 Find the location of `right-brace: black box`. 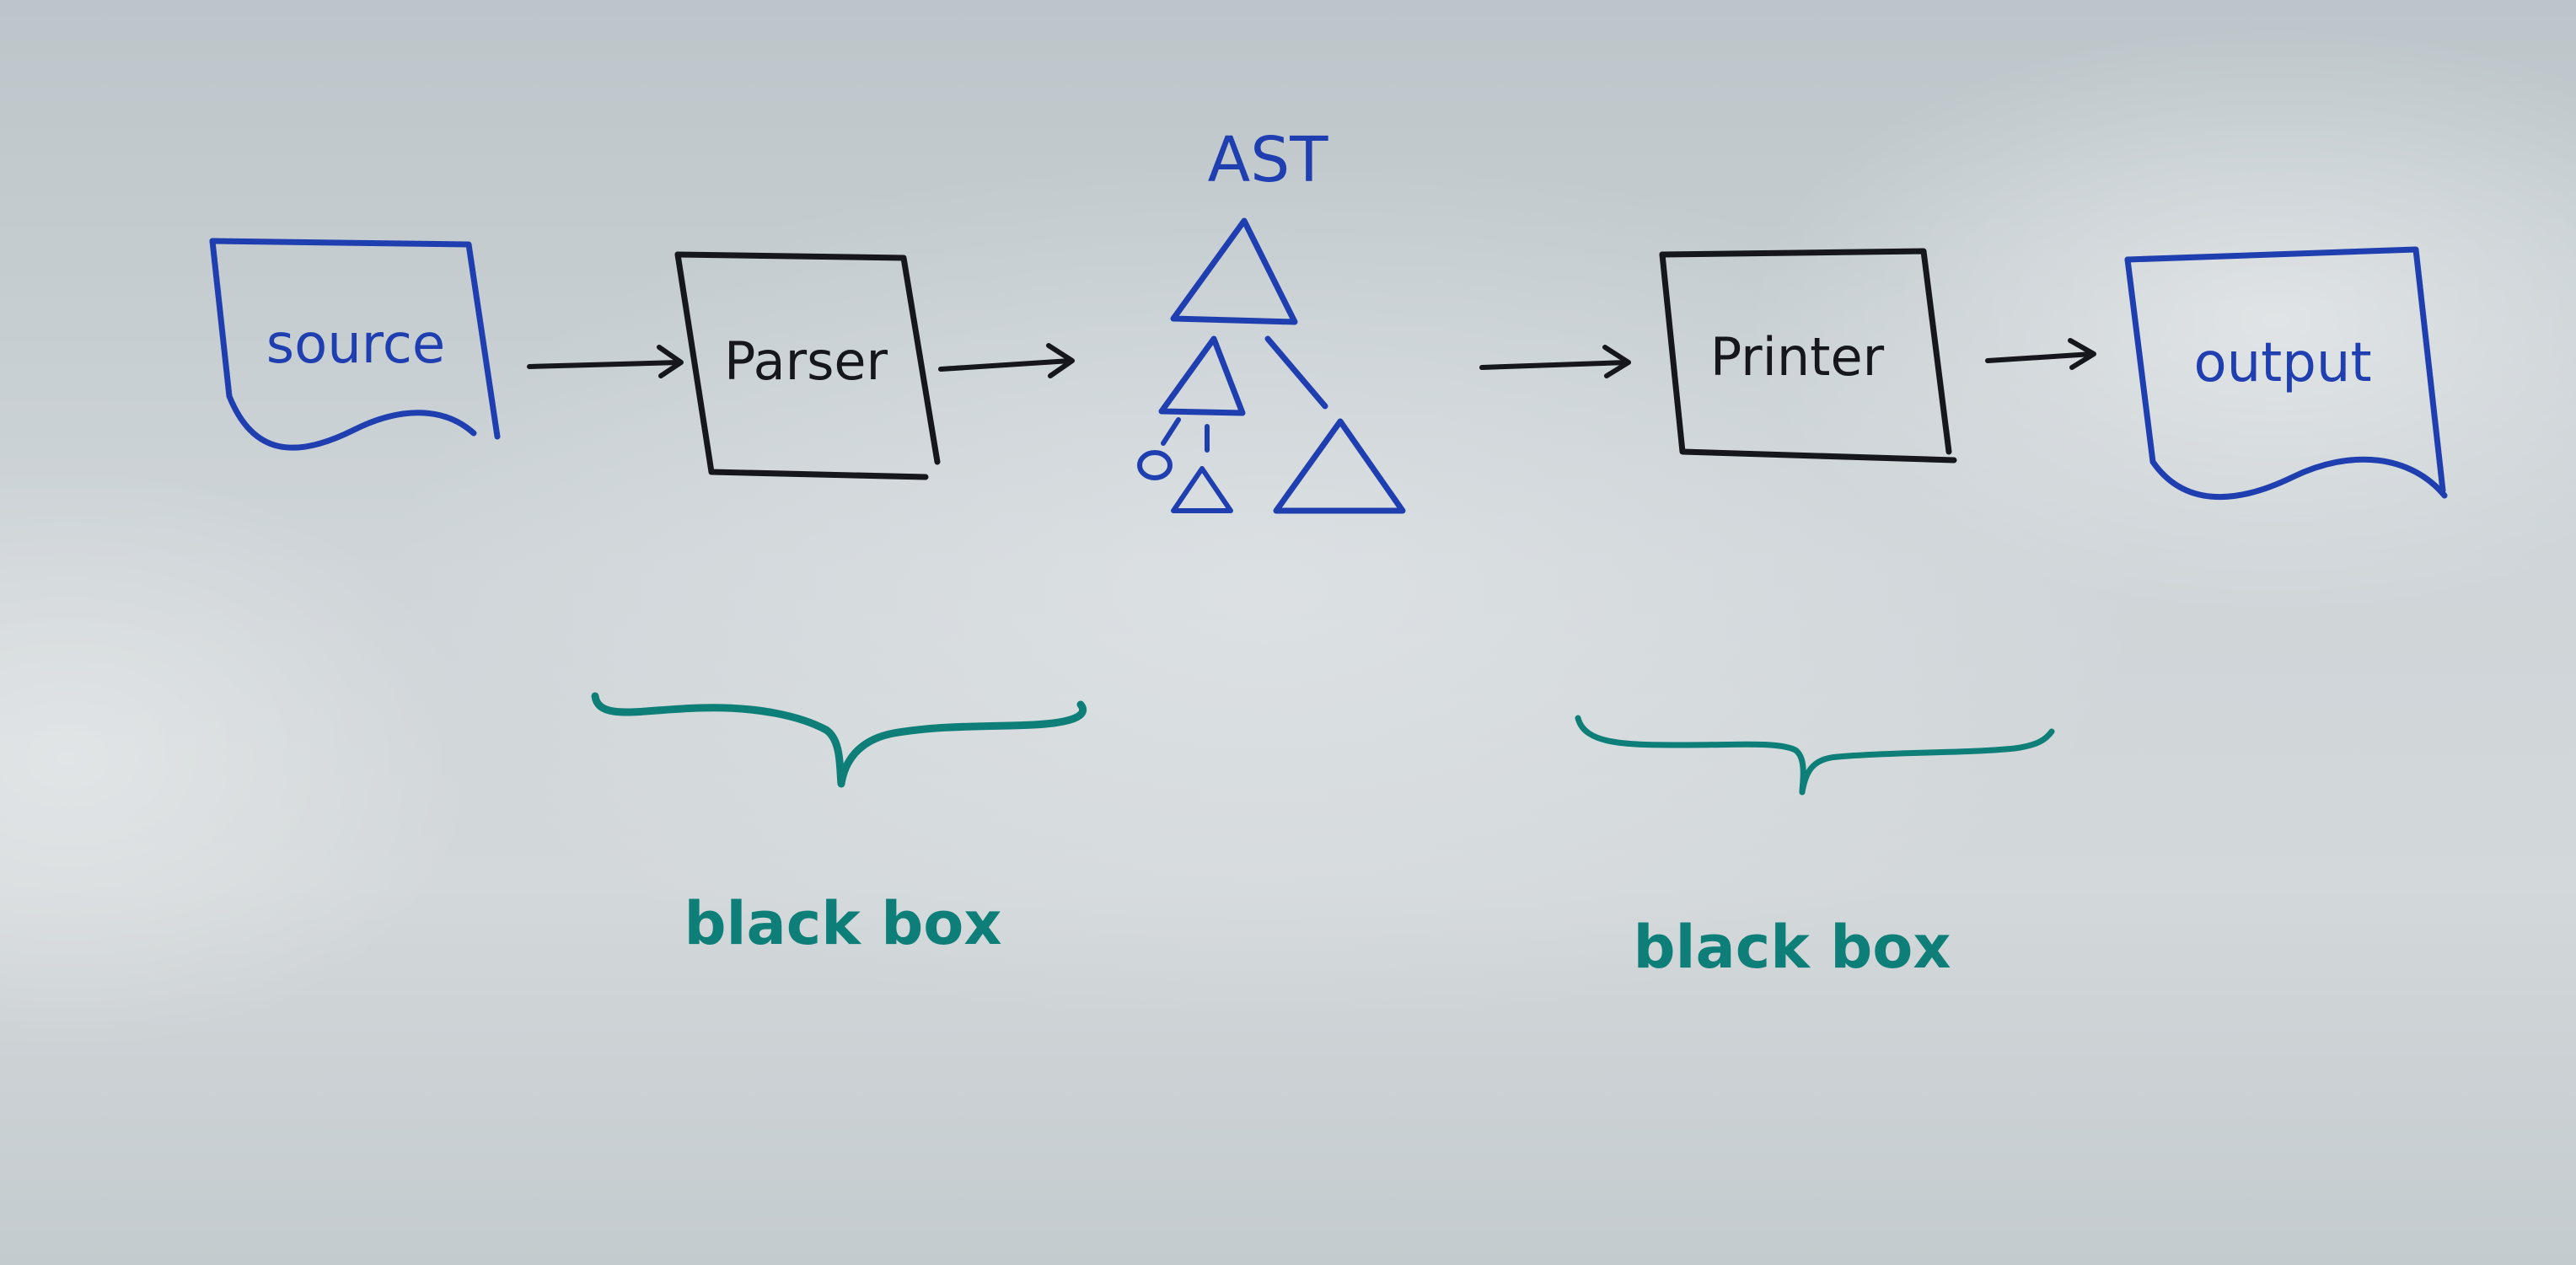

right-brace: black box is located at coordinates (1815, 848).